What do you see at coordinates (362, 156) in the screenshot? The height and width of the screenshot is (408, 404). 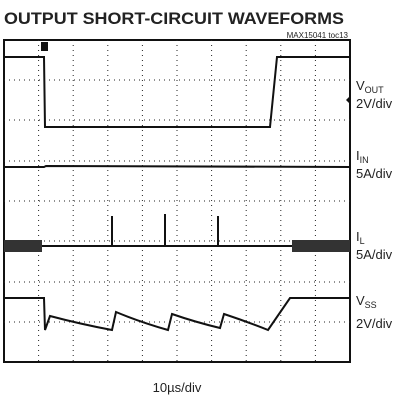 I see `channel-name: IIN` at bounding box center [362, 156].